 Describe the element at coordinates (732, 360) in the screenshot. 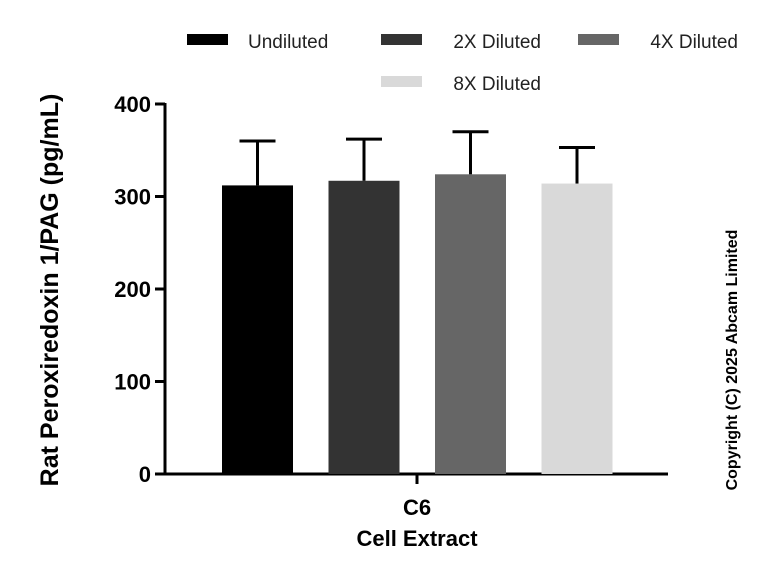

I see `copyright-notice: Copyright (C) 2025 Abcam Limited` at that location.